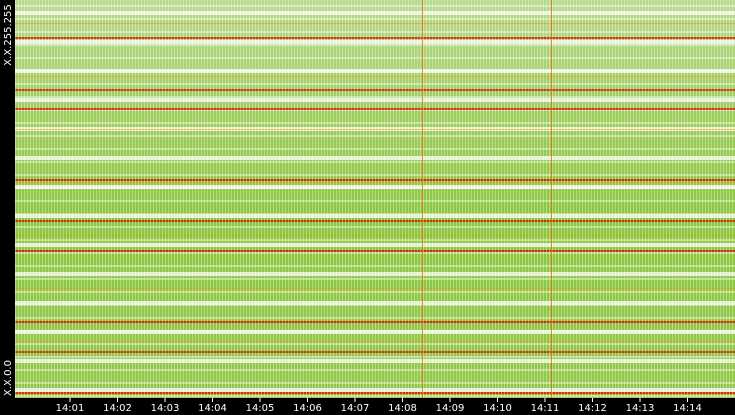 This screenshot has width=735, height=415. Describe the element at coordinates (165, 408) in the screenshot. I see `x-tick-label: 14:03` at that location.